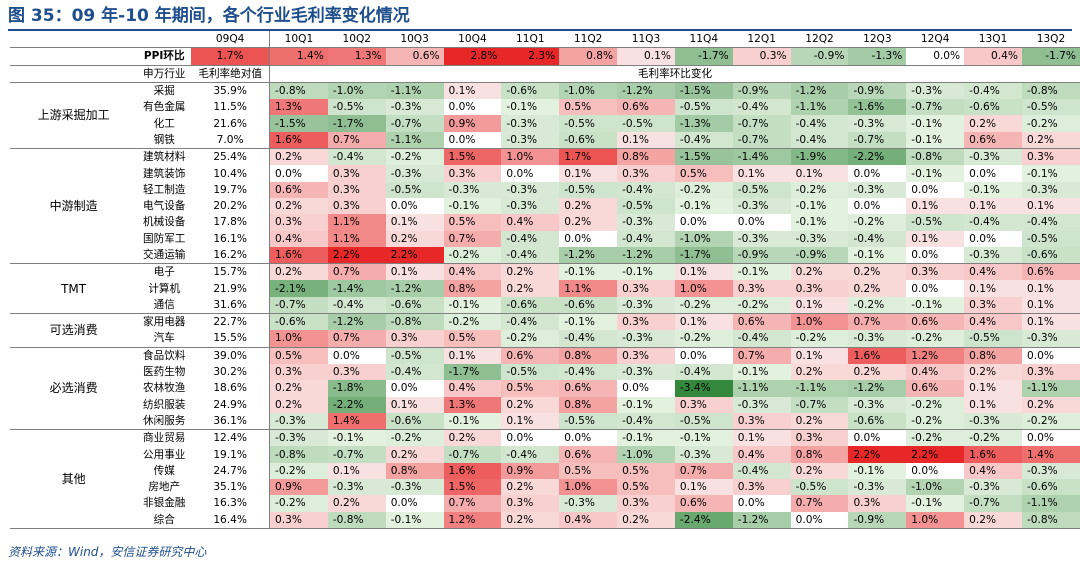  What do you see at coordinates (298, 107) in the screenshot?
I see `change-cell: 1.3%` at bounding box center [298, 107].